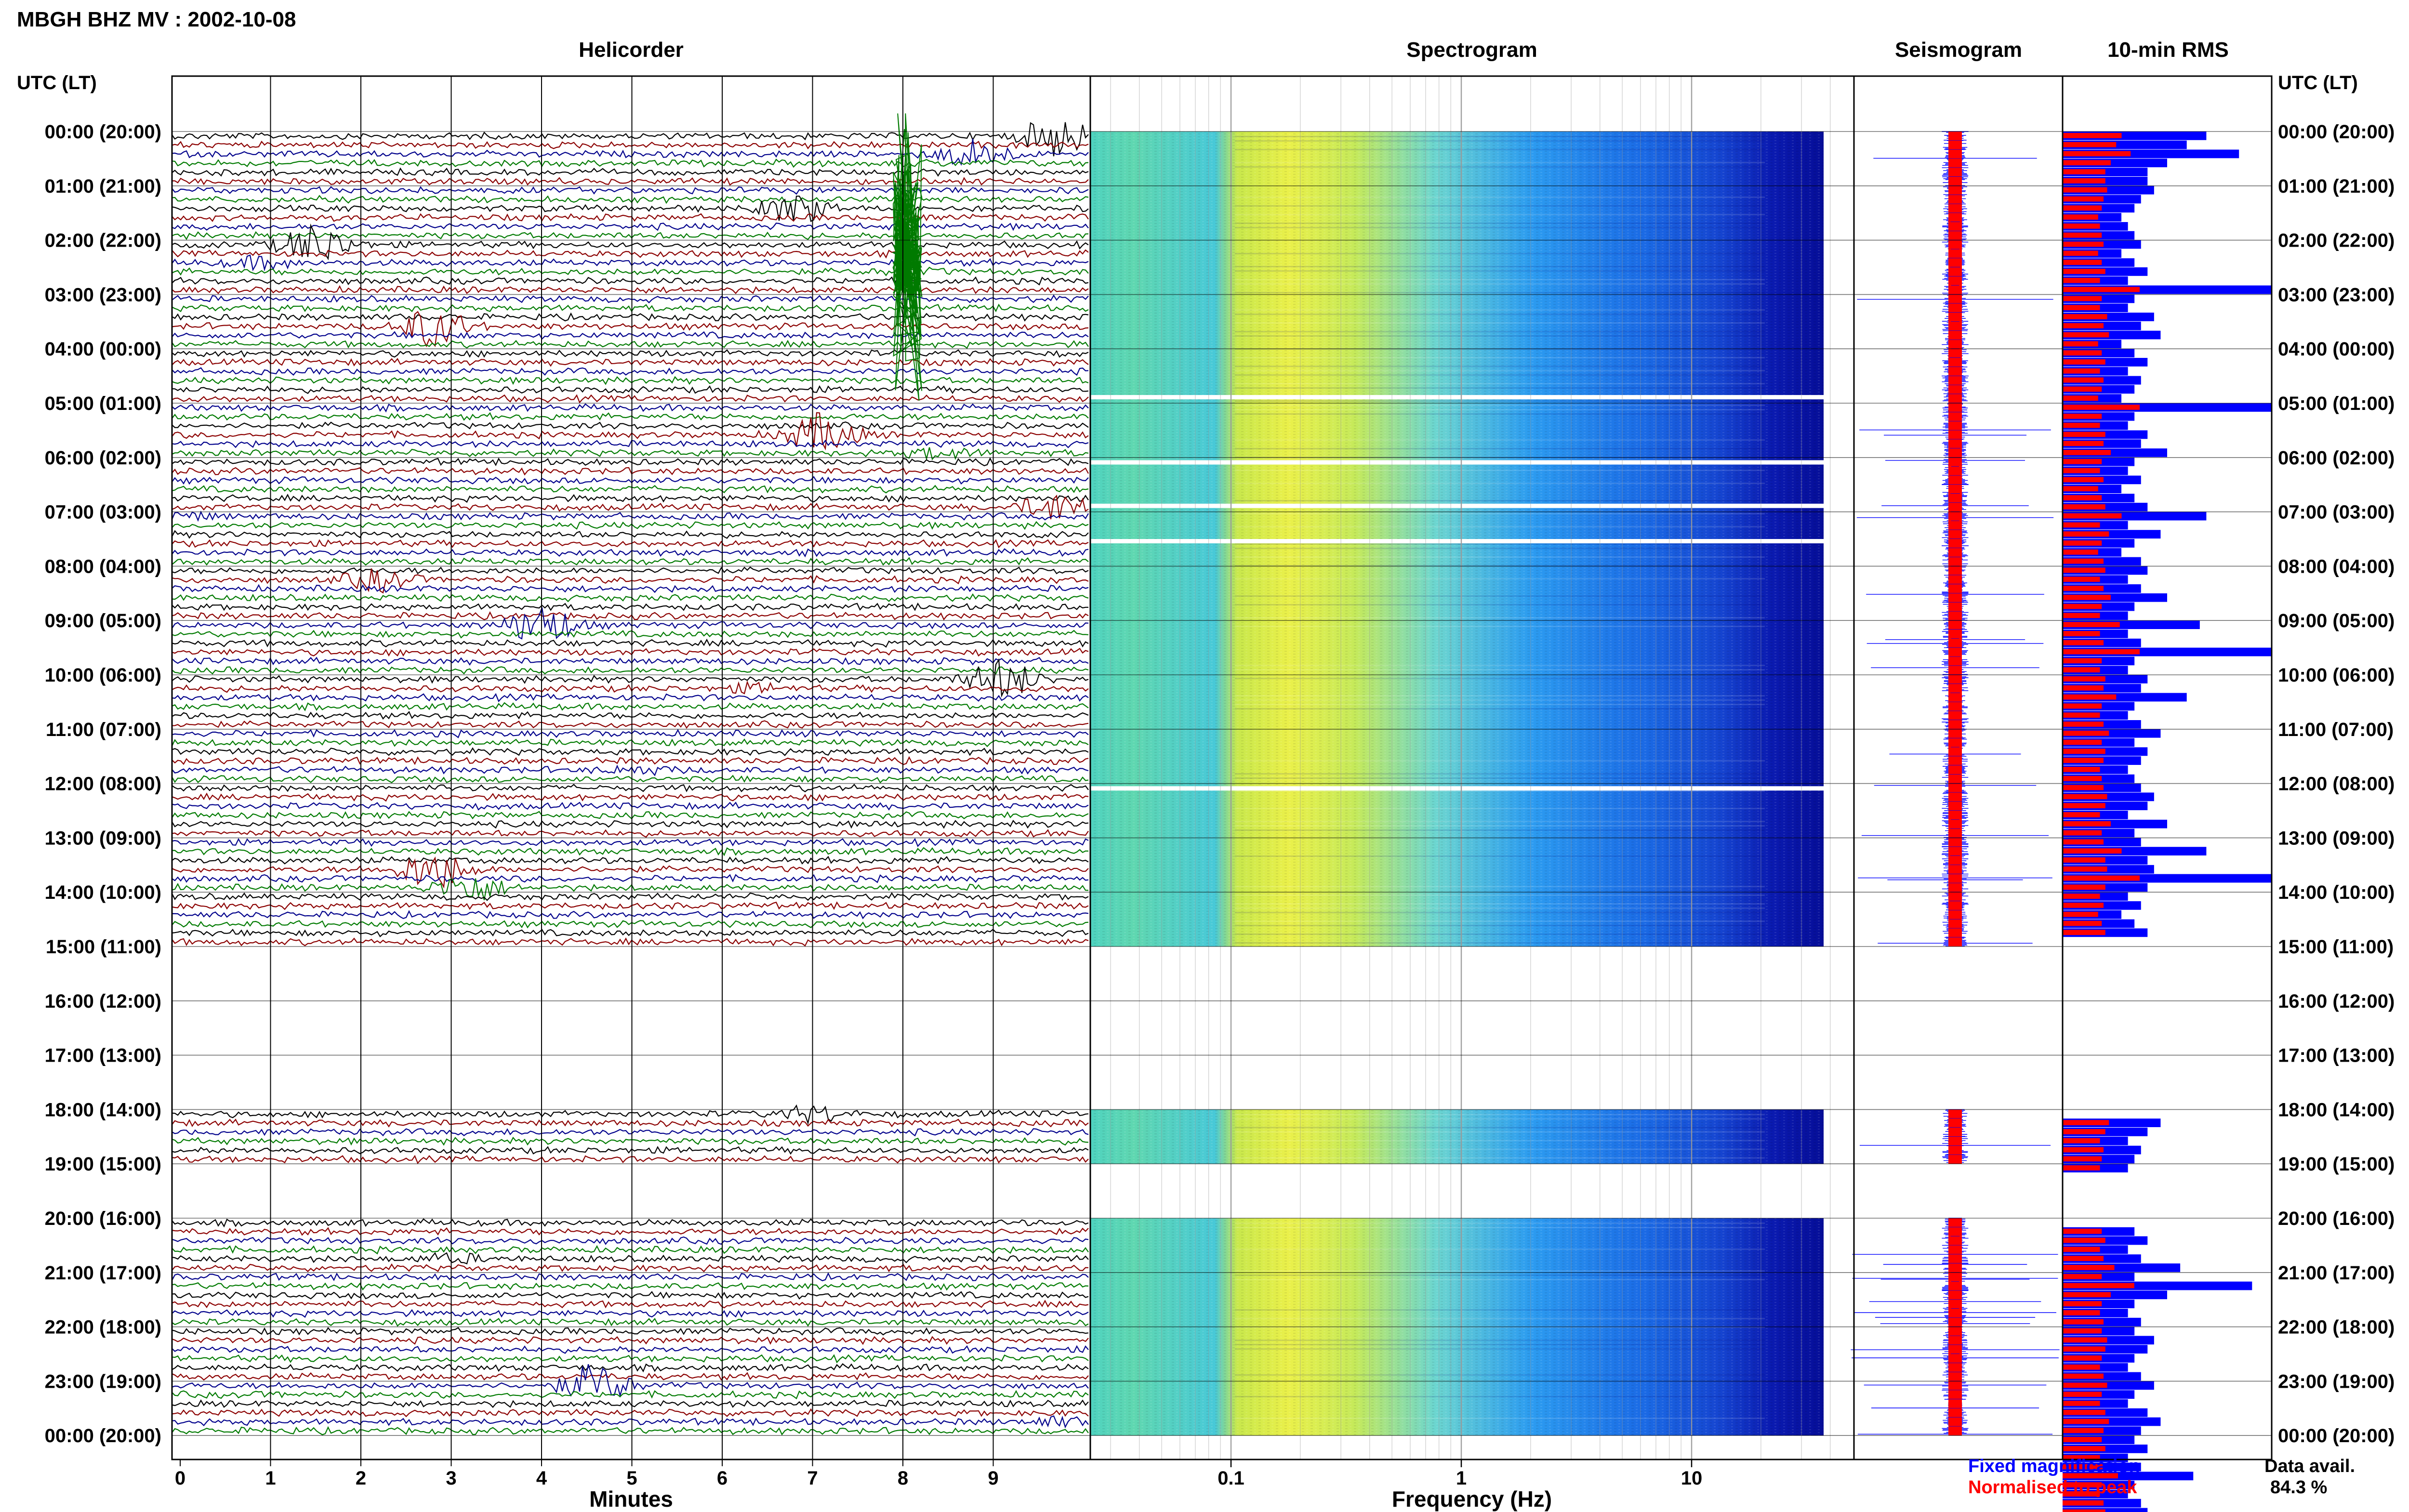  Describe the element at coordinates (2336, 458) in the screenshot. I see `right-time-label: 06:00 (02:00)` at that location.